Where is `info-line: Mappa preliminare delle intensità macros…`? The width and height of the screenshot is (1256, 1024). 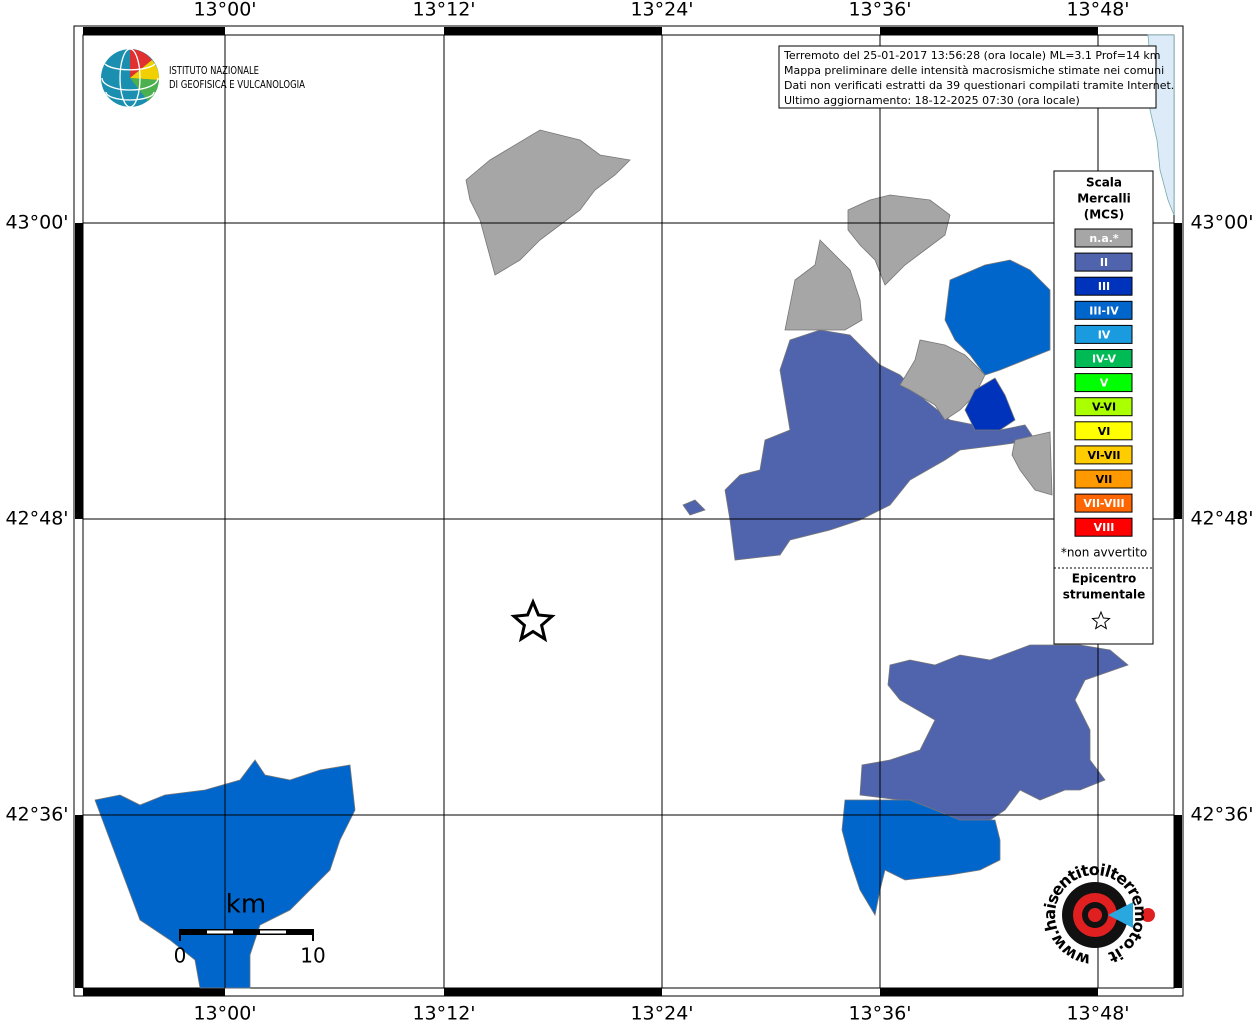 info-line: Mappa preliminare delle intensità macros… is located at coordinates (974, 70).